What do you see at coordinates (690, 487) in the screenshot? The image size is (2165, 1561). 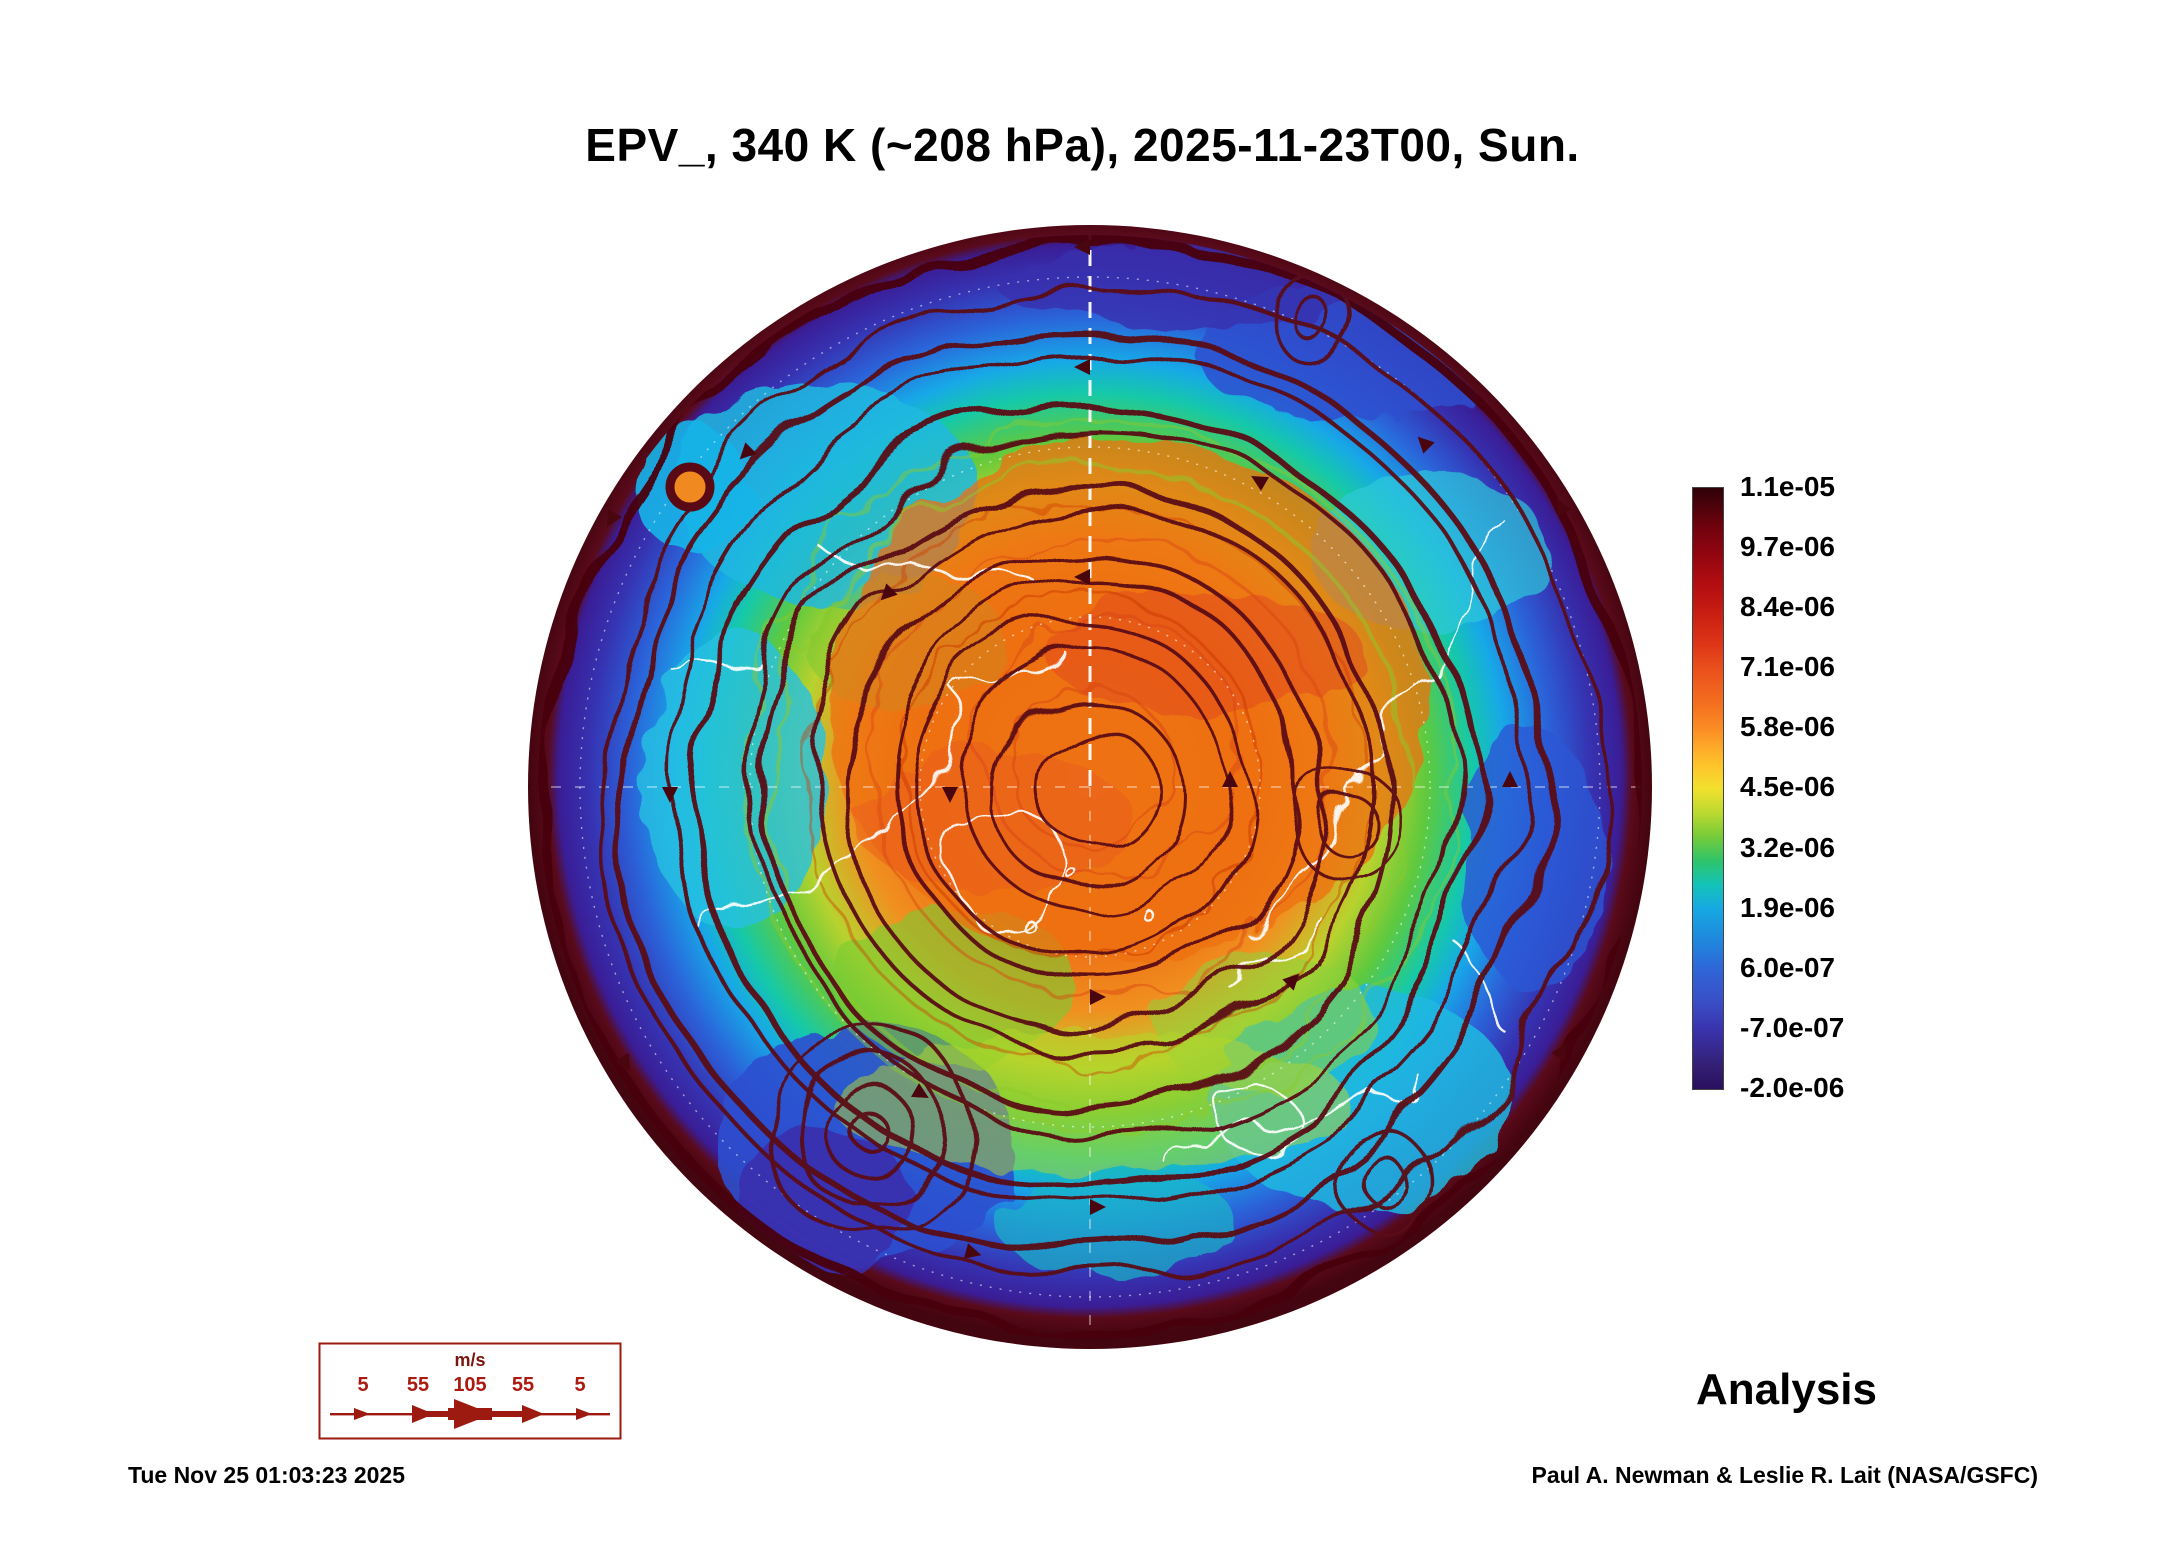 I see `eddy-ring` at bounding box center [690, 487].